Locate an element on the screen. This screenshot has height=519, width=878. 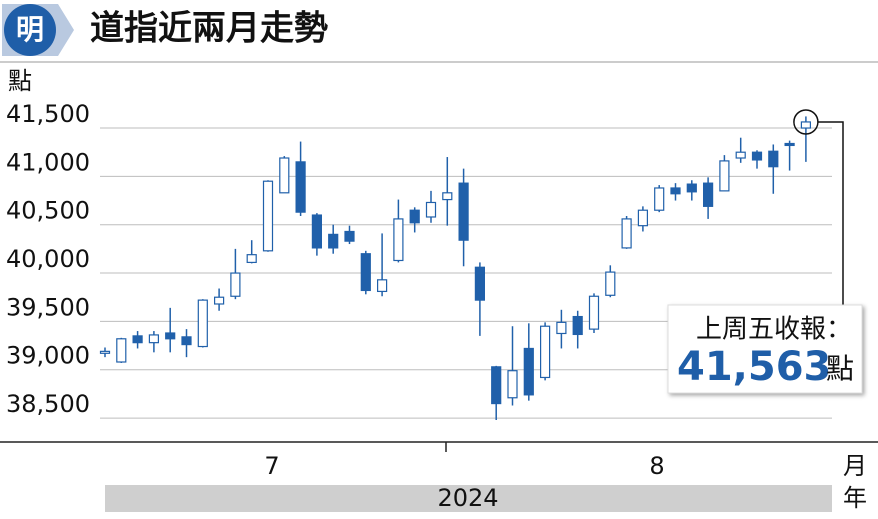
annotation-leader is located at coordinates (830, 213).